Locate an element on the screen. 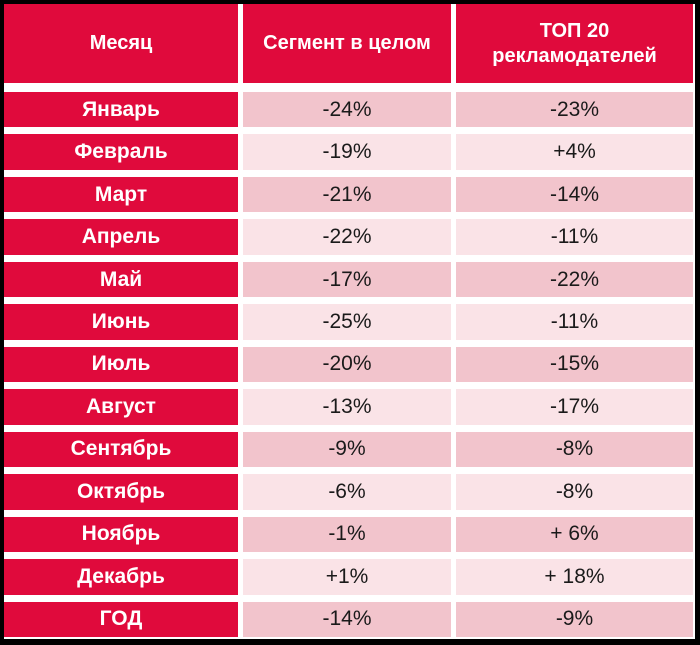 The height and width of the screenshot is (645, 700). segment-value-cell: -1% is located at coordinates (347, 534).